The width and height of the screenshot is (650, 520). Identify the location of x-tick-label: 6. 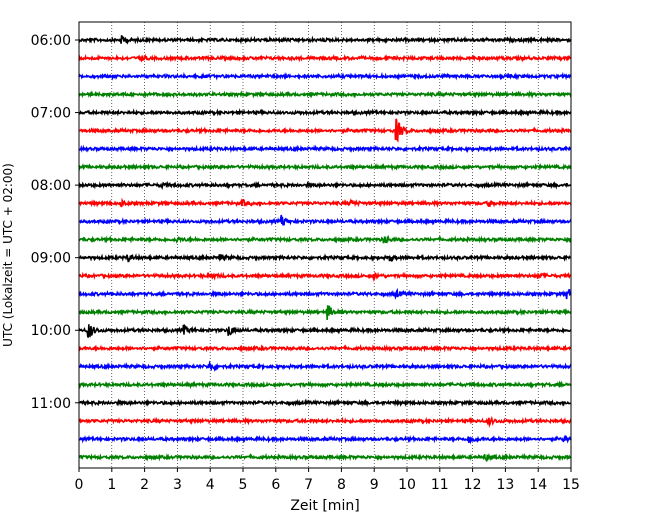
(275, 485).